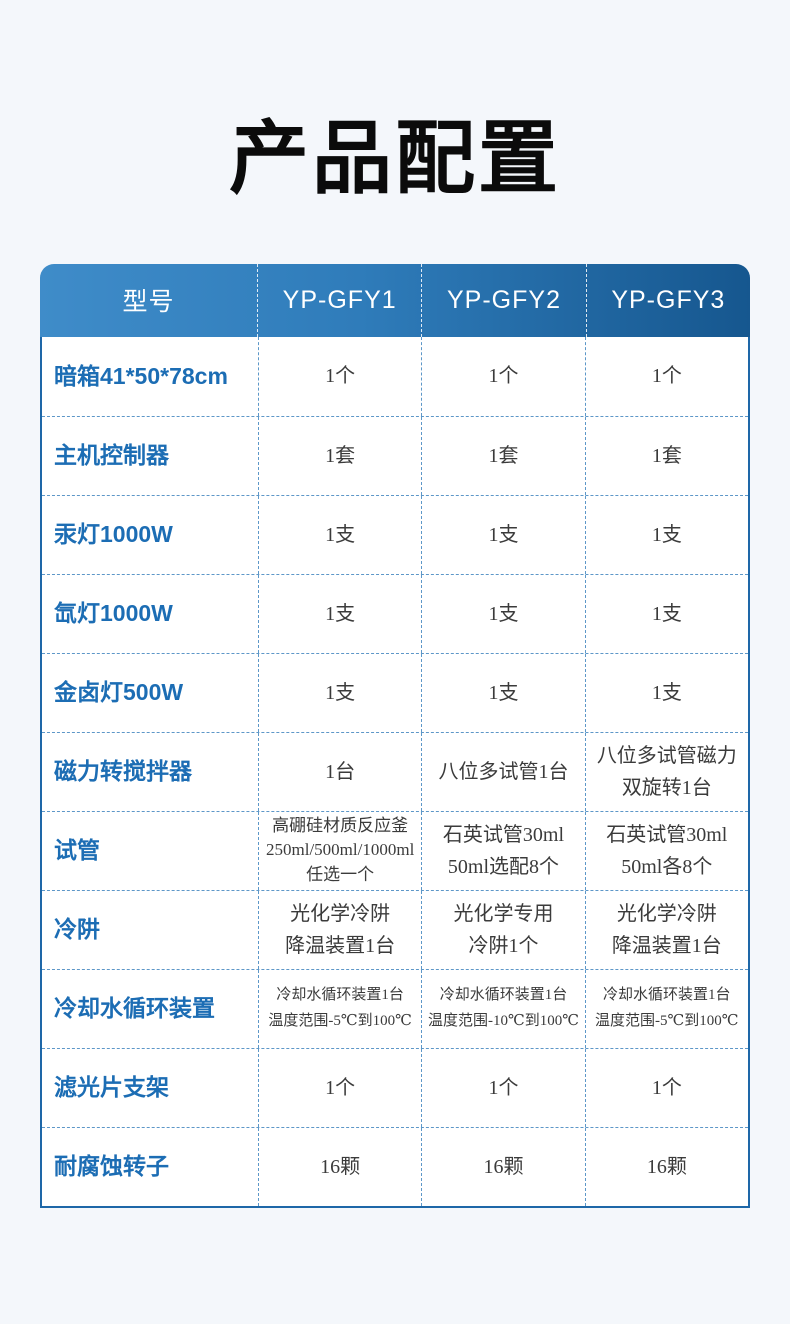  What do you see at coordinates (113, 613) in the screenshot?
I see `row-label: 氙灯1000W` at bounding box center [113, 613].